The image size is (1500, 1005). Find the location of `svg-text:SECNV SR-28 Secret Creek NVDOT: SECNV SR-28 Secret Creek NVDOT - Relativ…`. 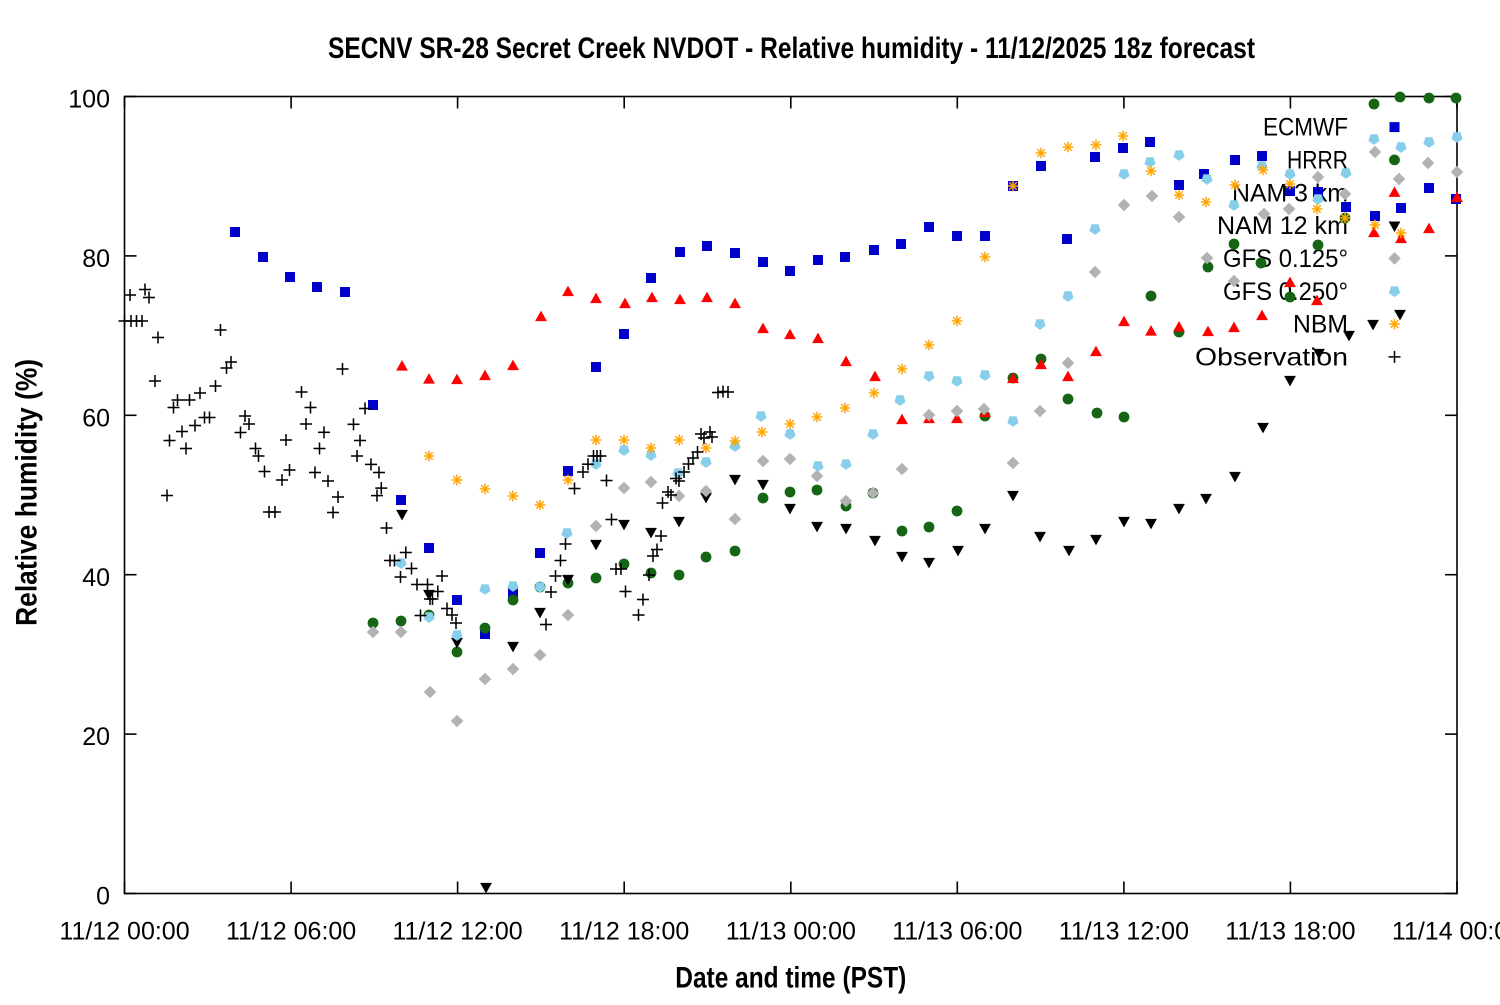

svg-text:SECNV SR-28 Secret Creek NVDOT: SECNV SR-28 Secret Creek NVDOT - Relativ… is located at coordinates (791, 48).